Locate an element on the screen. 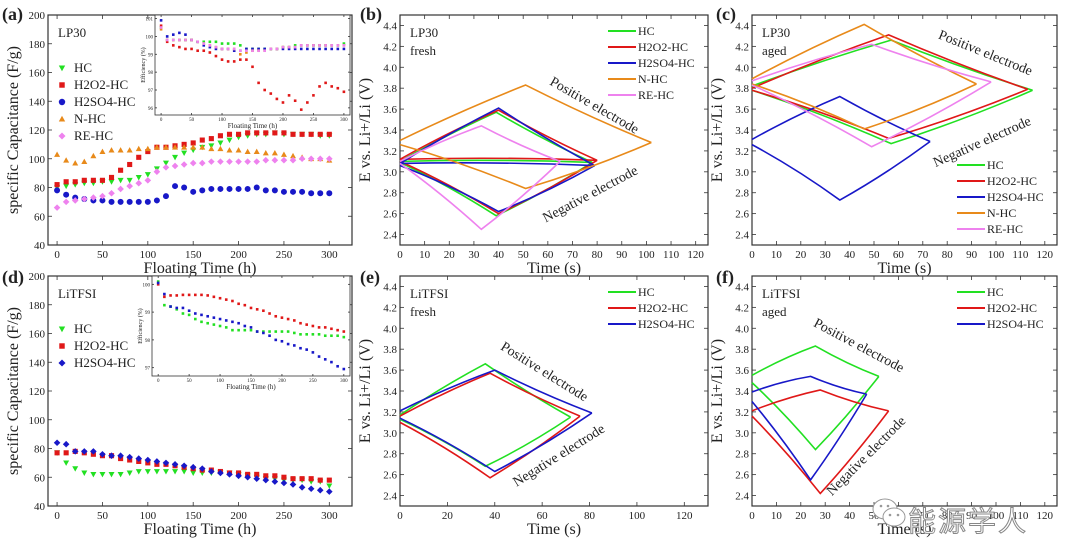 The height and width of the screenshot is (540, 1065). condition-label: fresh is located at coordinates (423, 311).